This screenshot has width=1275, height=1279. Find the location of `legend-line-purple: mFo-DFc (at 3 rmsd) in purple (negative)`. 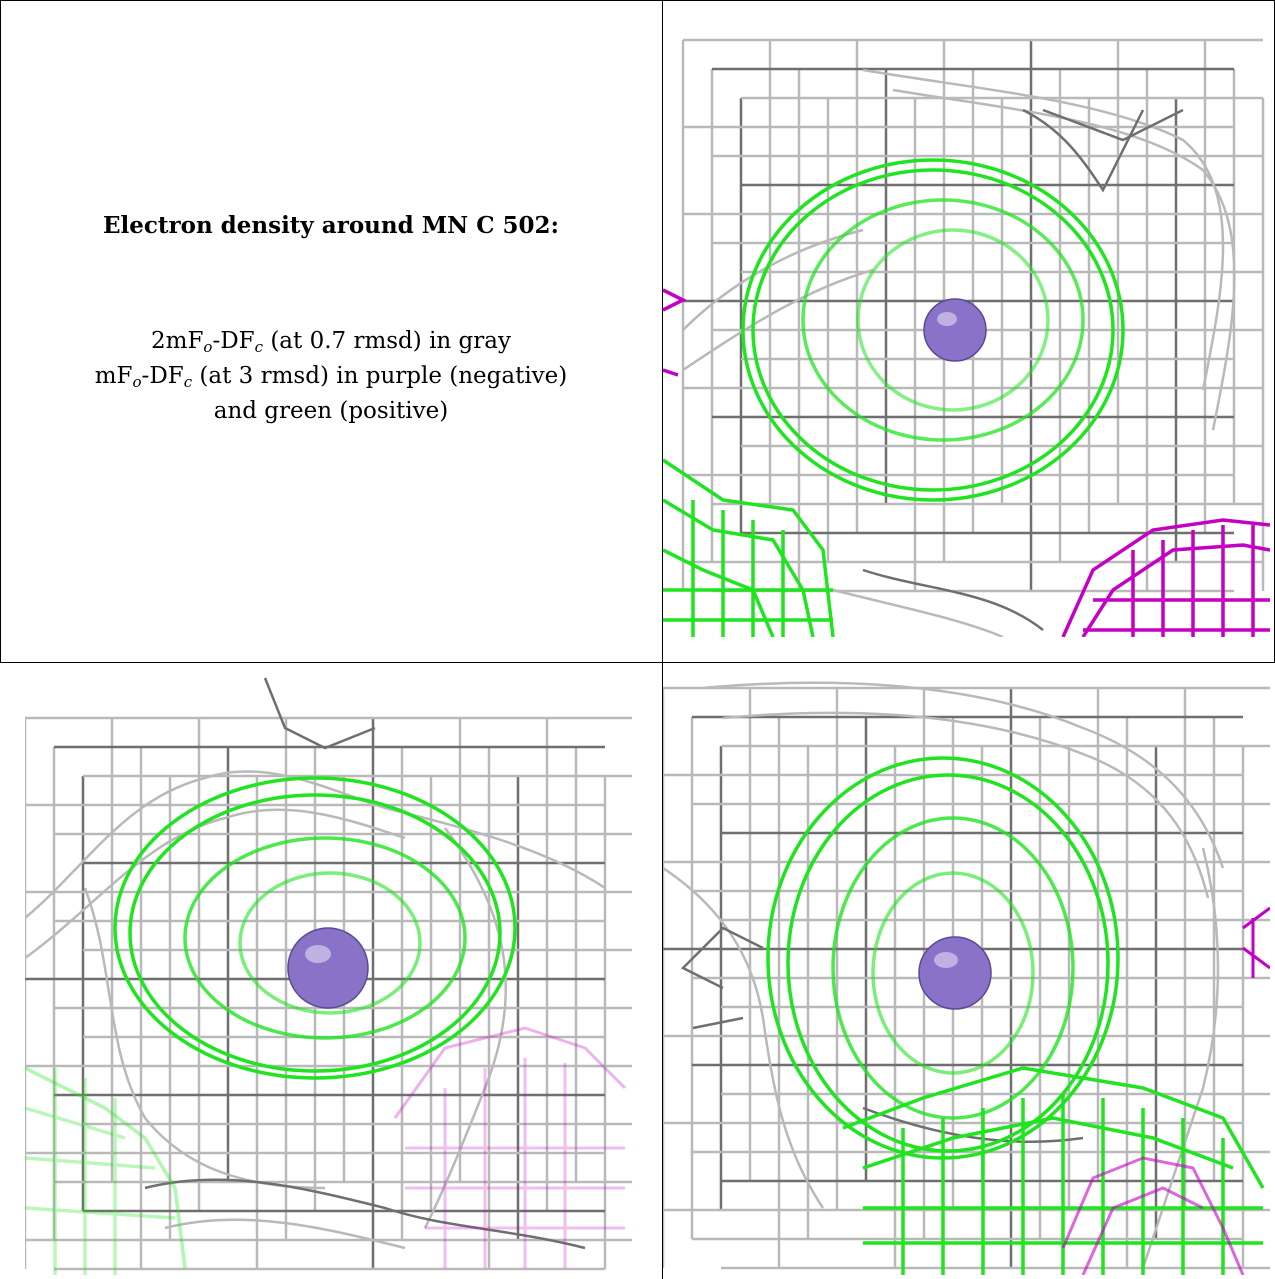

legend-line-purple: mFo-DFc (at 3 rmsd) in purple (negative) is located at coordinates (331, 377).